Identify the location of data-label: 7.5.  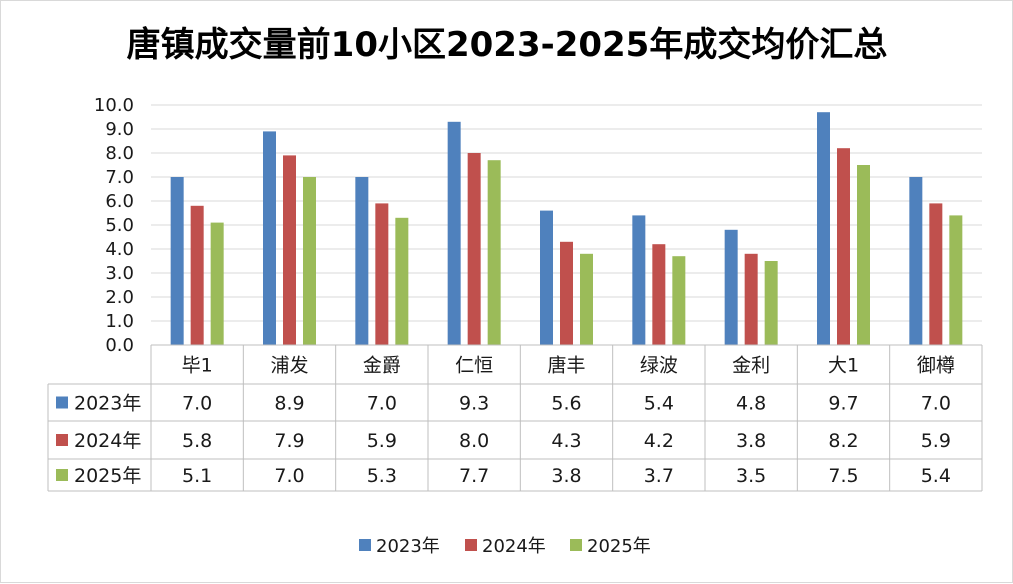
(843, 476).